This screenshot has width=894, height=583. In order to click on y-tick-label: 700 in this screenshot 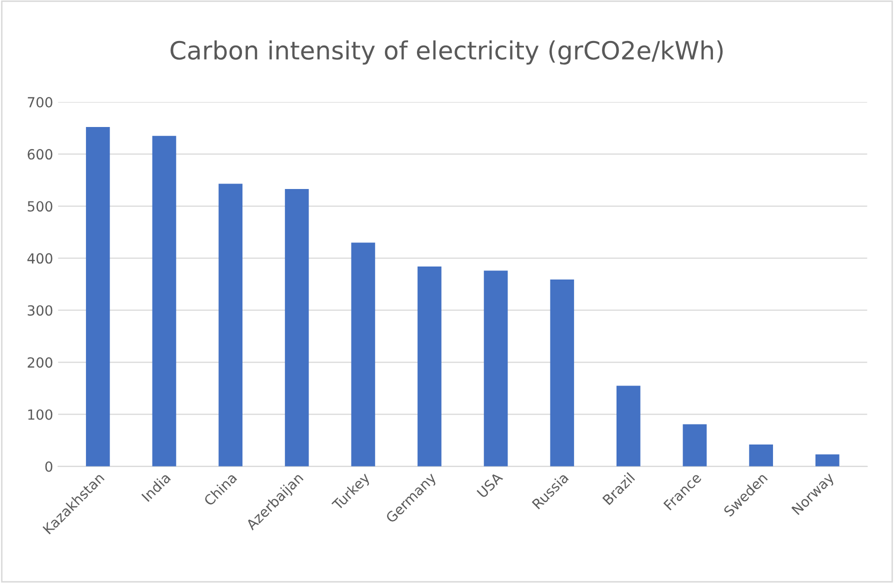, I will do `click(40, 102)`.